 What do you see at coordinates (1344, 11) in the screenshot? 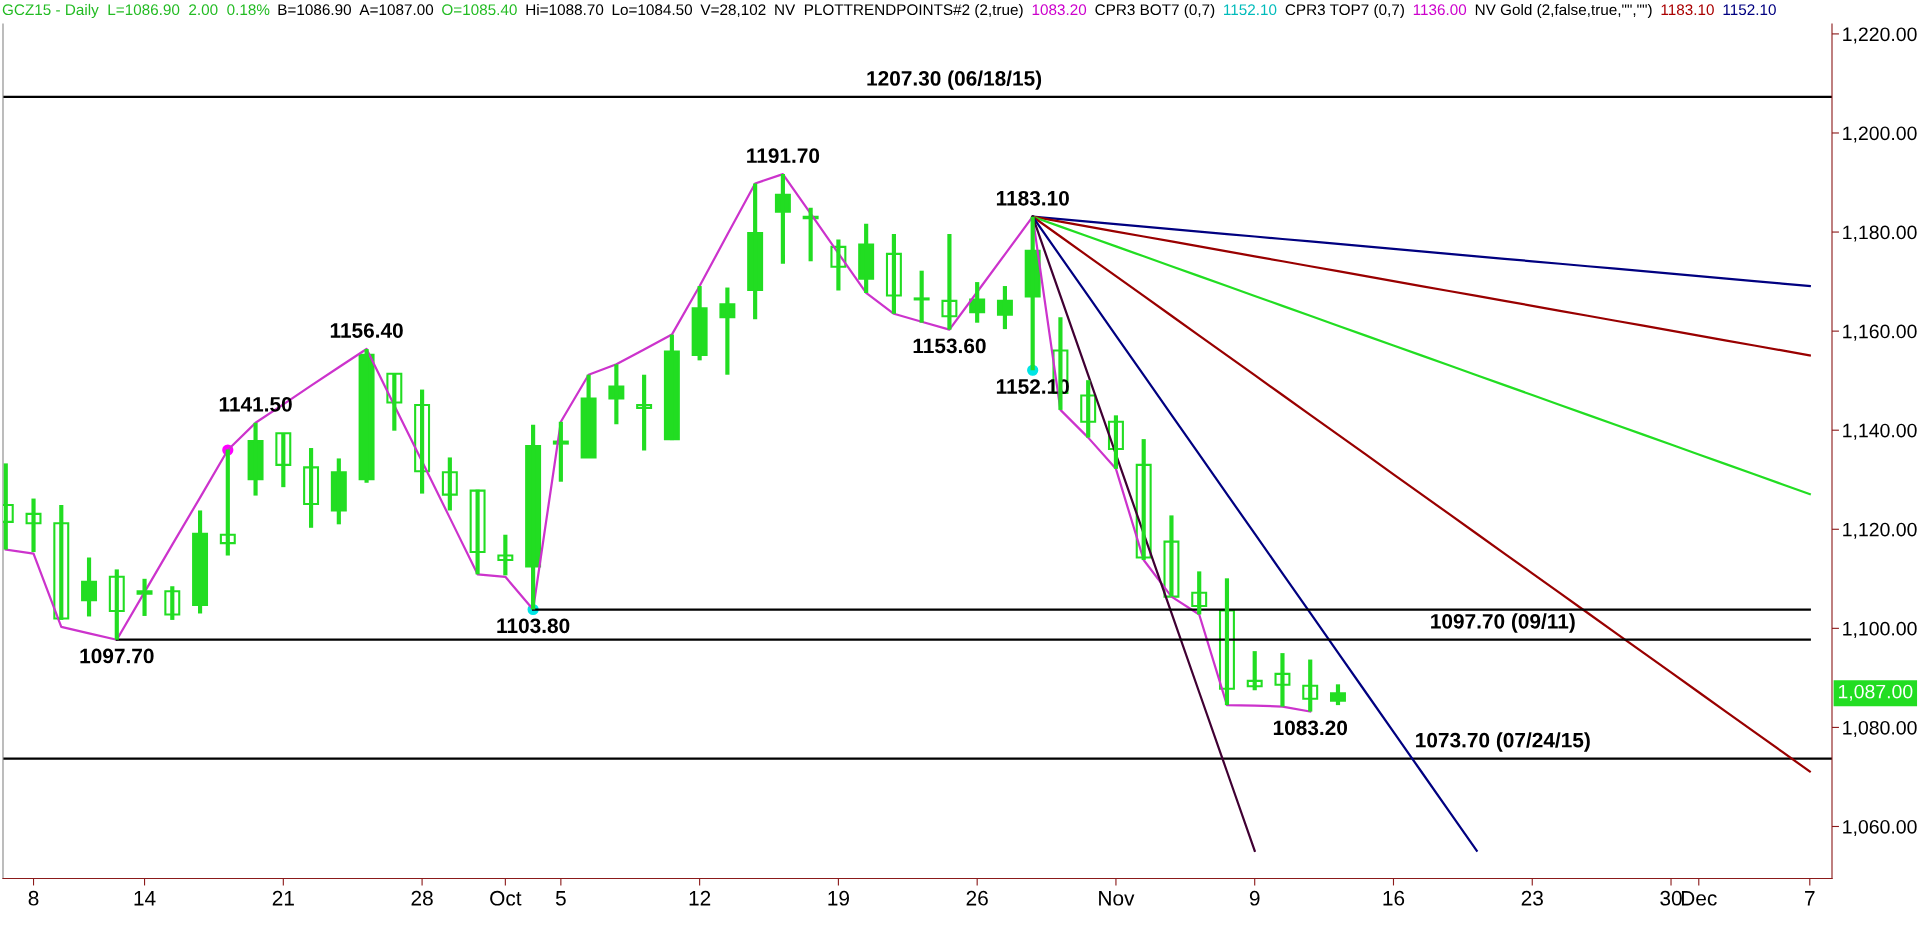
I see `text: CPR3 TOP7 (0,7)` at bounding box center [1344, 11].